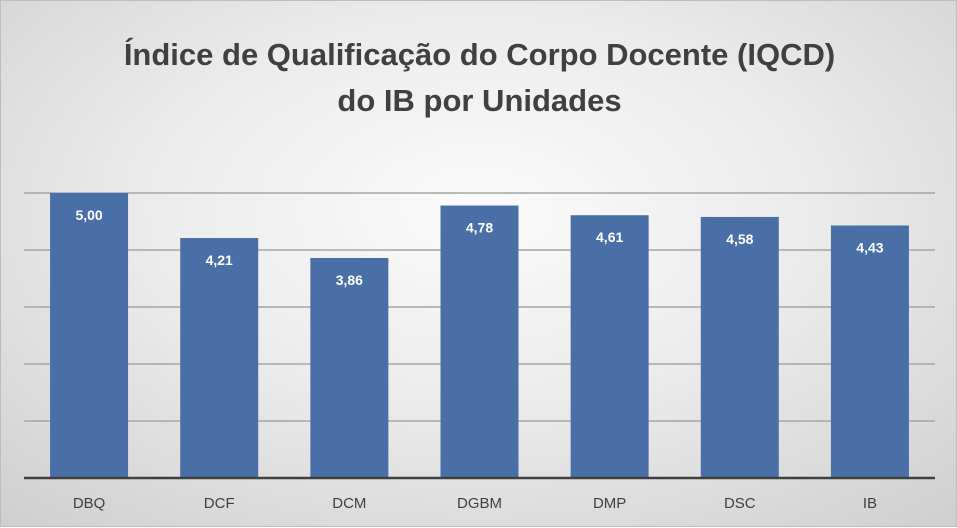 The height and width of the screenshot is (528, 957). I want to click on category-label: DGBM, so click(479, 503).